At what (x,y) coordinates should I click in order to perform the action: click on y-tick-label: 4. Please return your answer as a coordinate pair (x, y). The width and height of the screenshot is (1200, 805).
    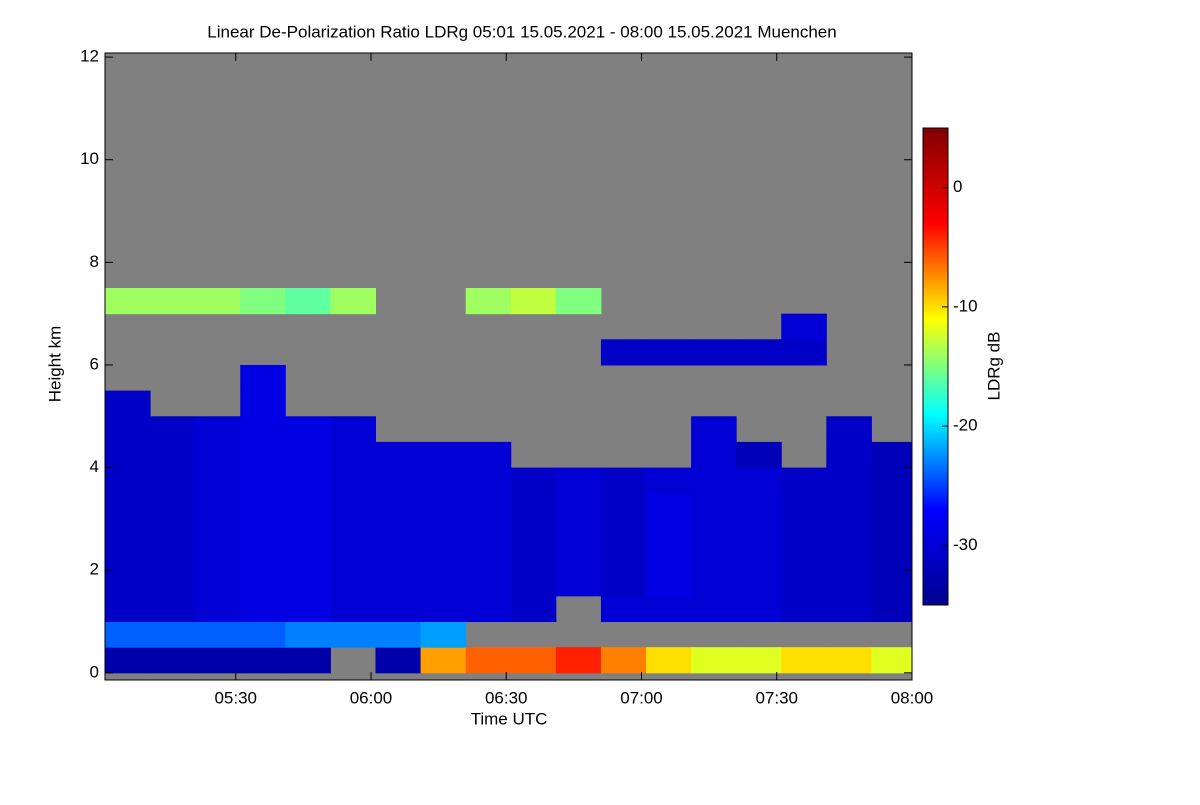
    Looking at the image, I should click on (94, 466).